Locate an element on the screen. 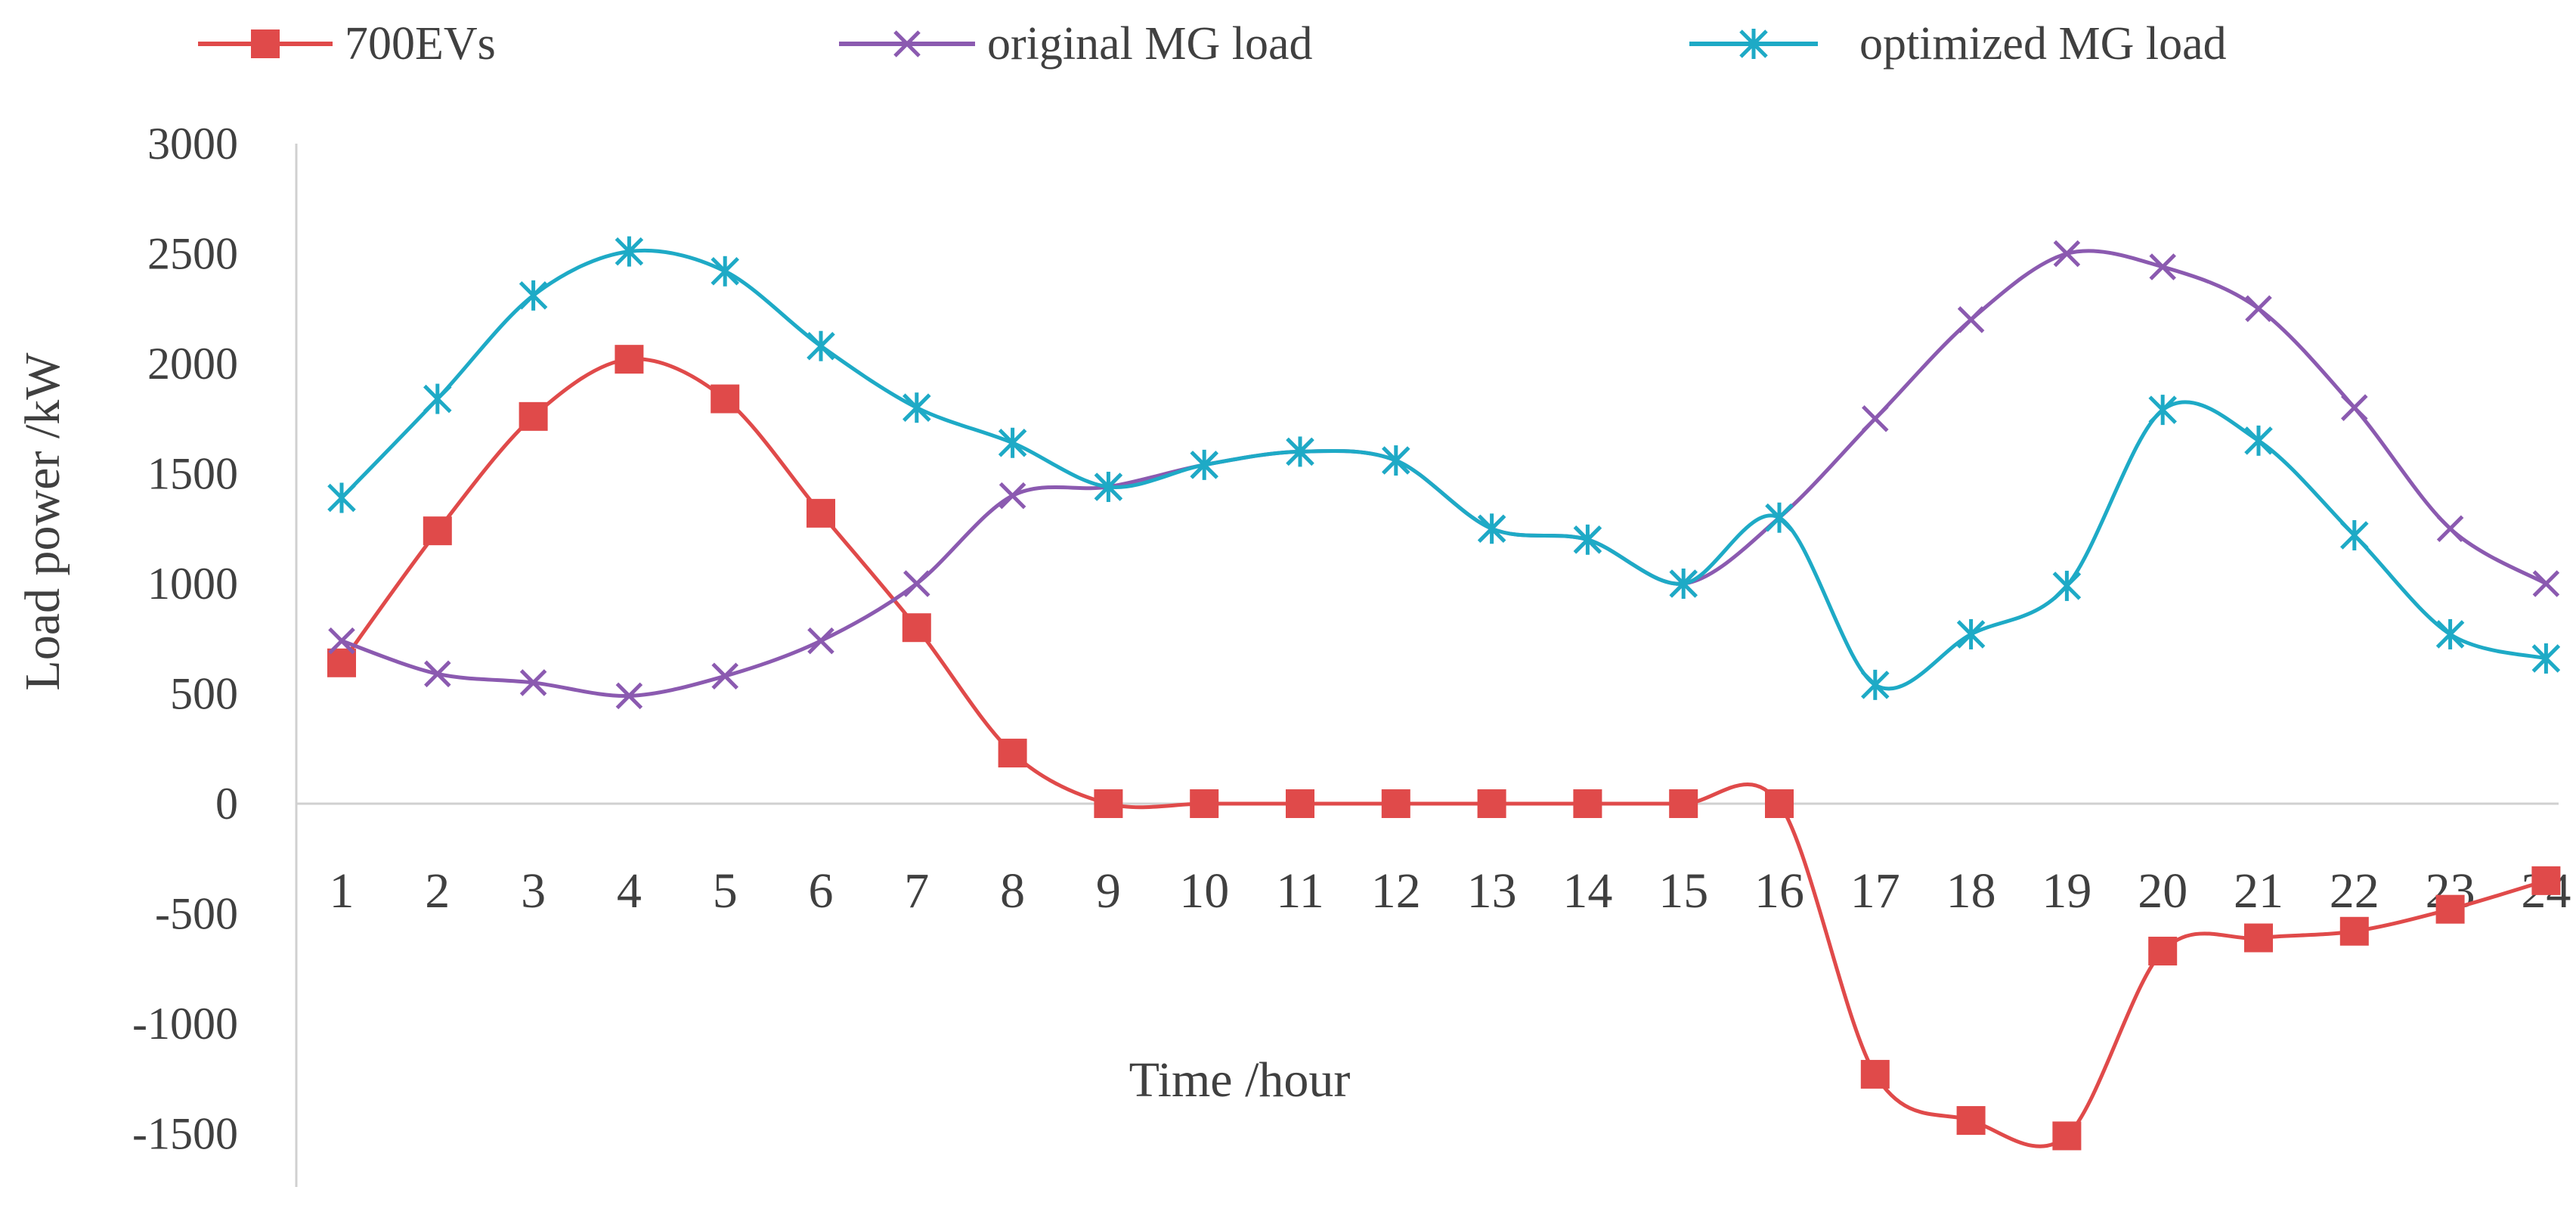 This screenshot has height=1221, width=2576. y-tick-label: 2500 is located at coordinates (192, 254).